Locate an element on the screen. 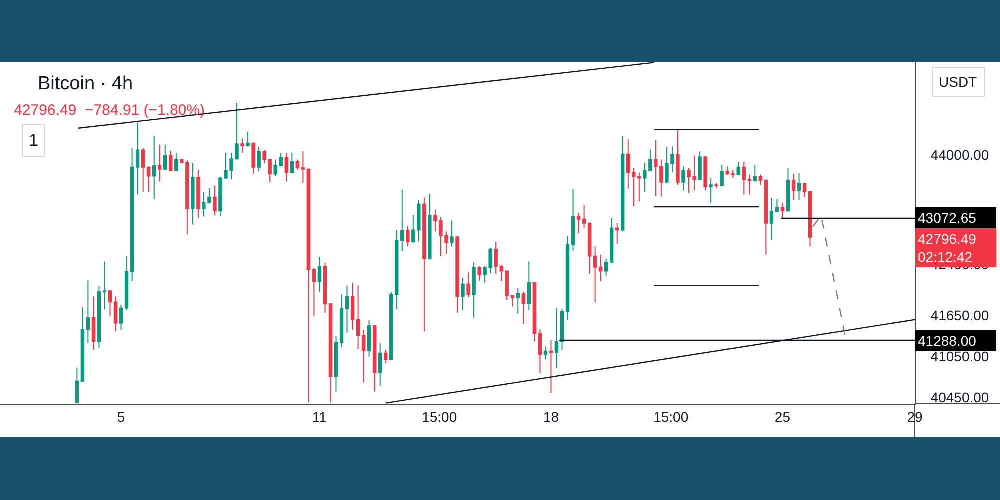  x-tick-label: 5 is located at coordinates (121, 416).